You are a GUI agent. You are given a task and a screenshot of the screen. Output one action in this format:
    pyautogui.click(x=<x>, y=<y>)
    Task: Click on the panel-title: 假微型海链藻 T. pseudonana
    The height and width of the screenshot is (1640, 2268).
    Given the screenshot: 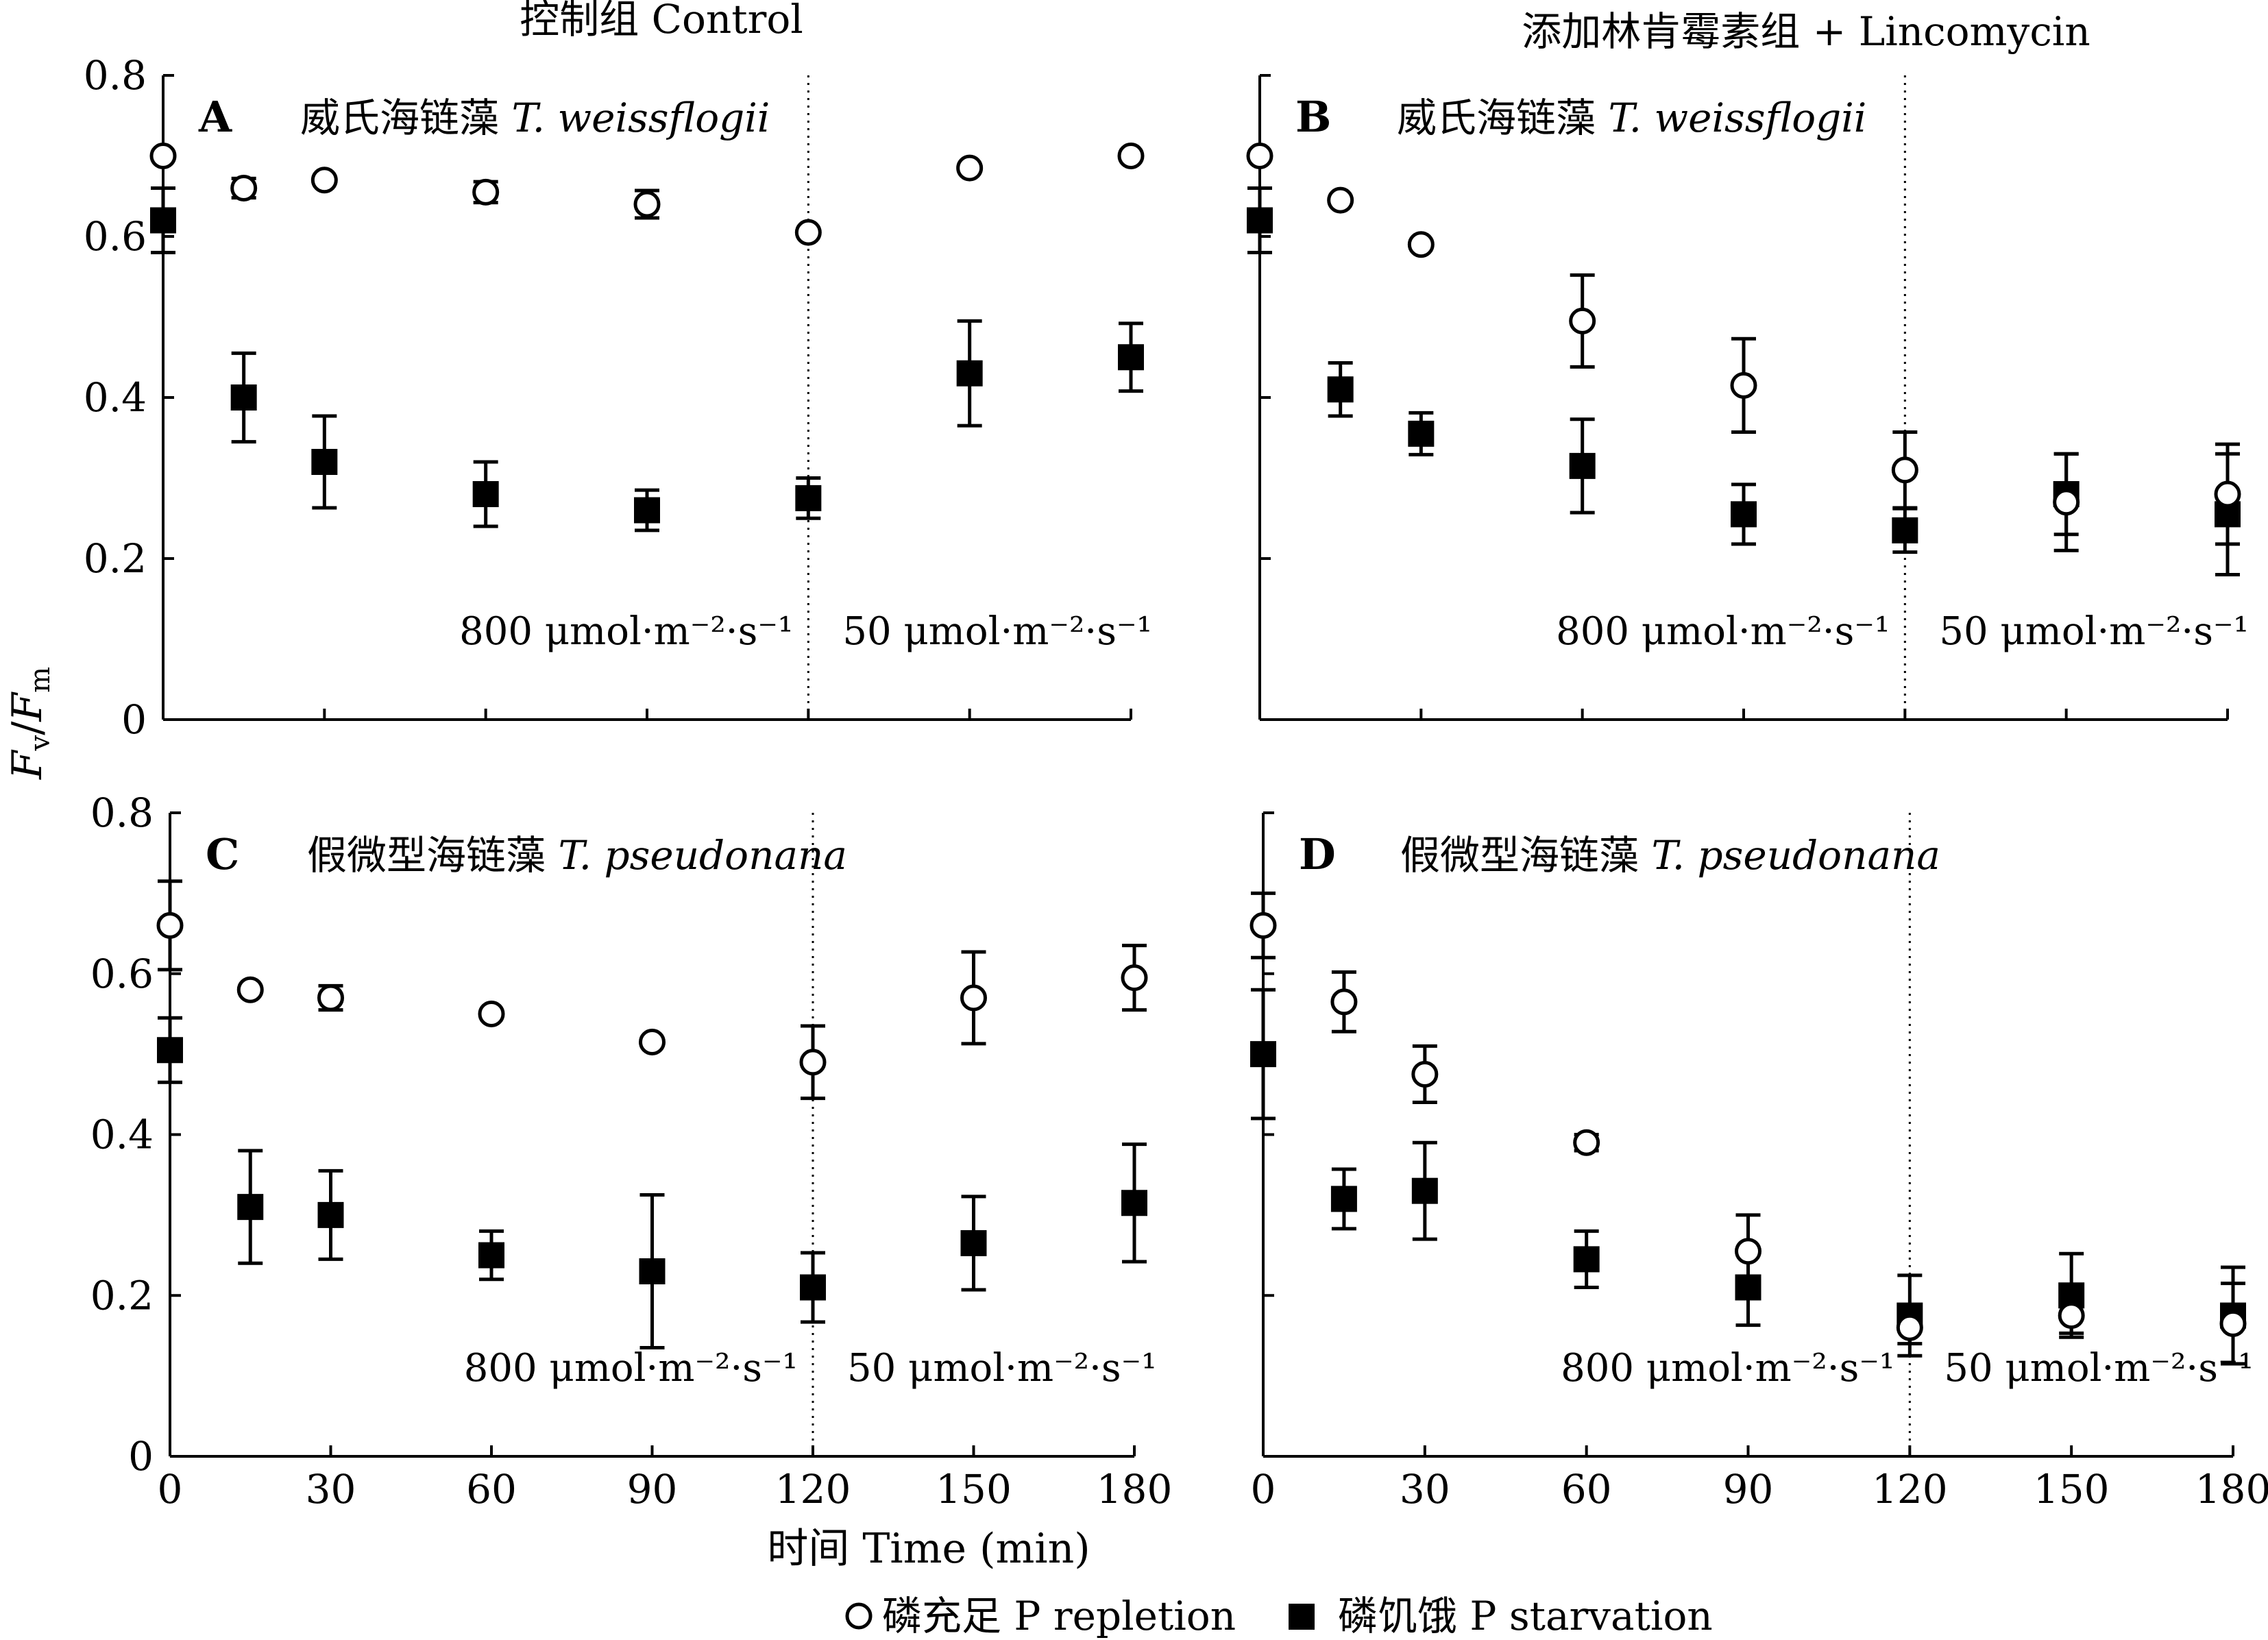 What is the action you would take?
    pyautogui.click(x=1670, y=856)
    